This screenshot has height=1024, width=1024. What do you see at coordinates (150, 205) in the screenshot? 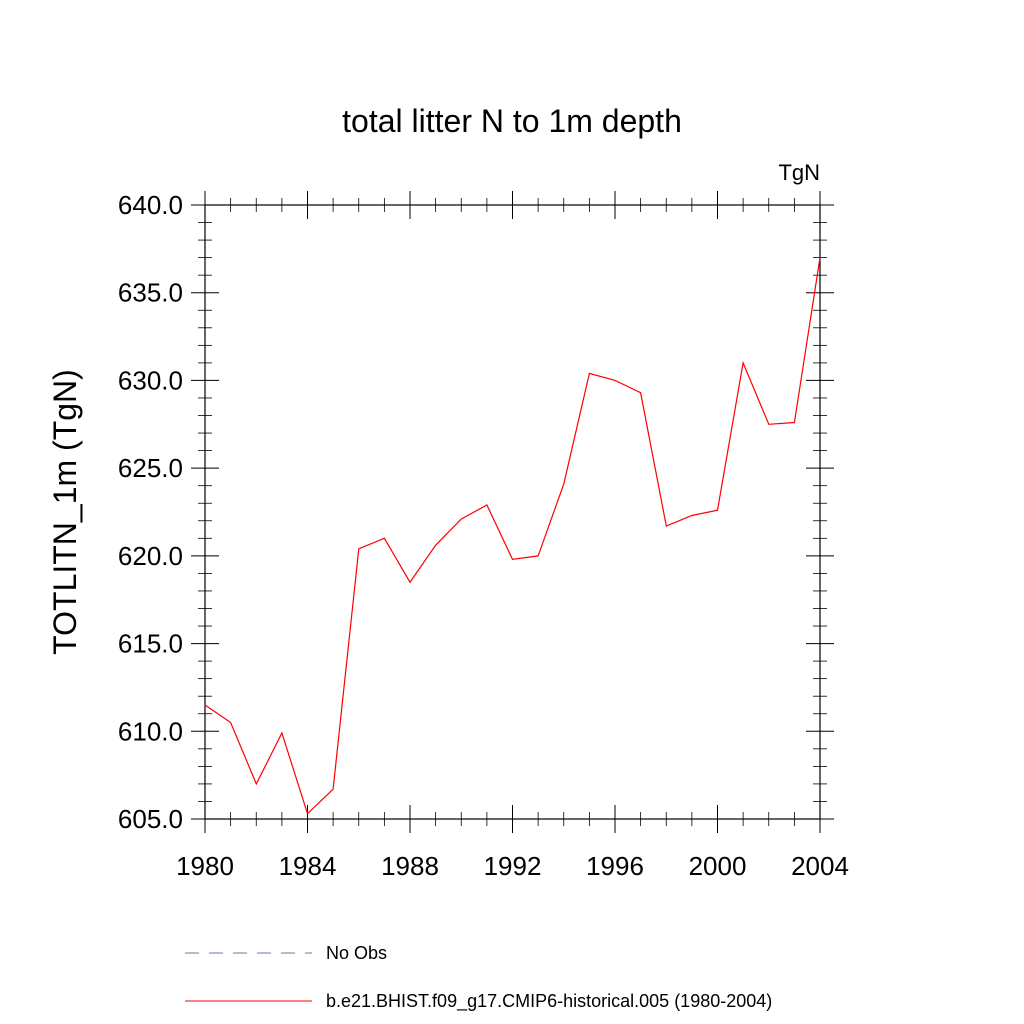
I see `y-tick-label: 640.0` at bounding box center [150, 205].